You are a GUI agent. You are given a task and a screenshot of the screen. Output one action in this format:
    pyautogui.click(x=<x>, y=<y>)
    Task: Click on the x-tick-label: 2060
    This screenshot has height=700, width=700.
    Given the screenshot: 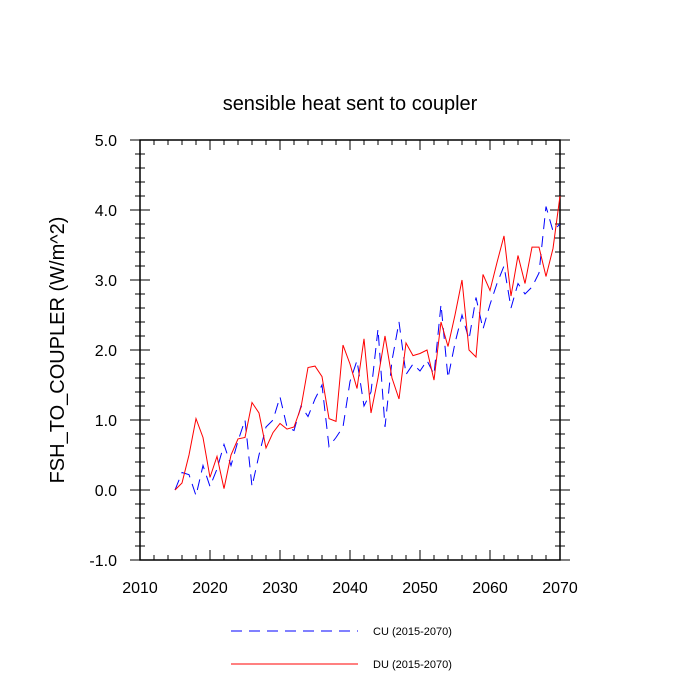 What is the action you would take?
    pyautogui.click(x=490, y=588)
    